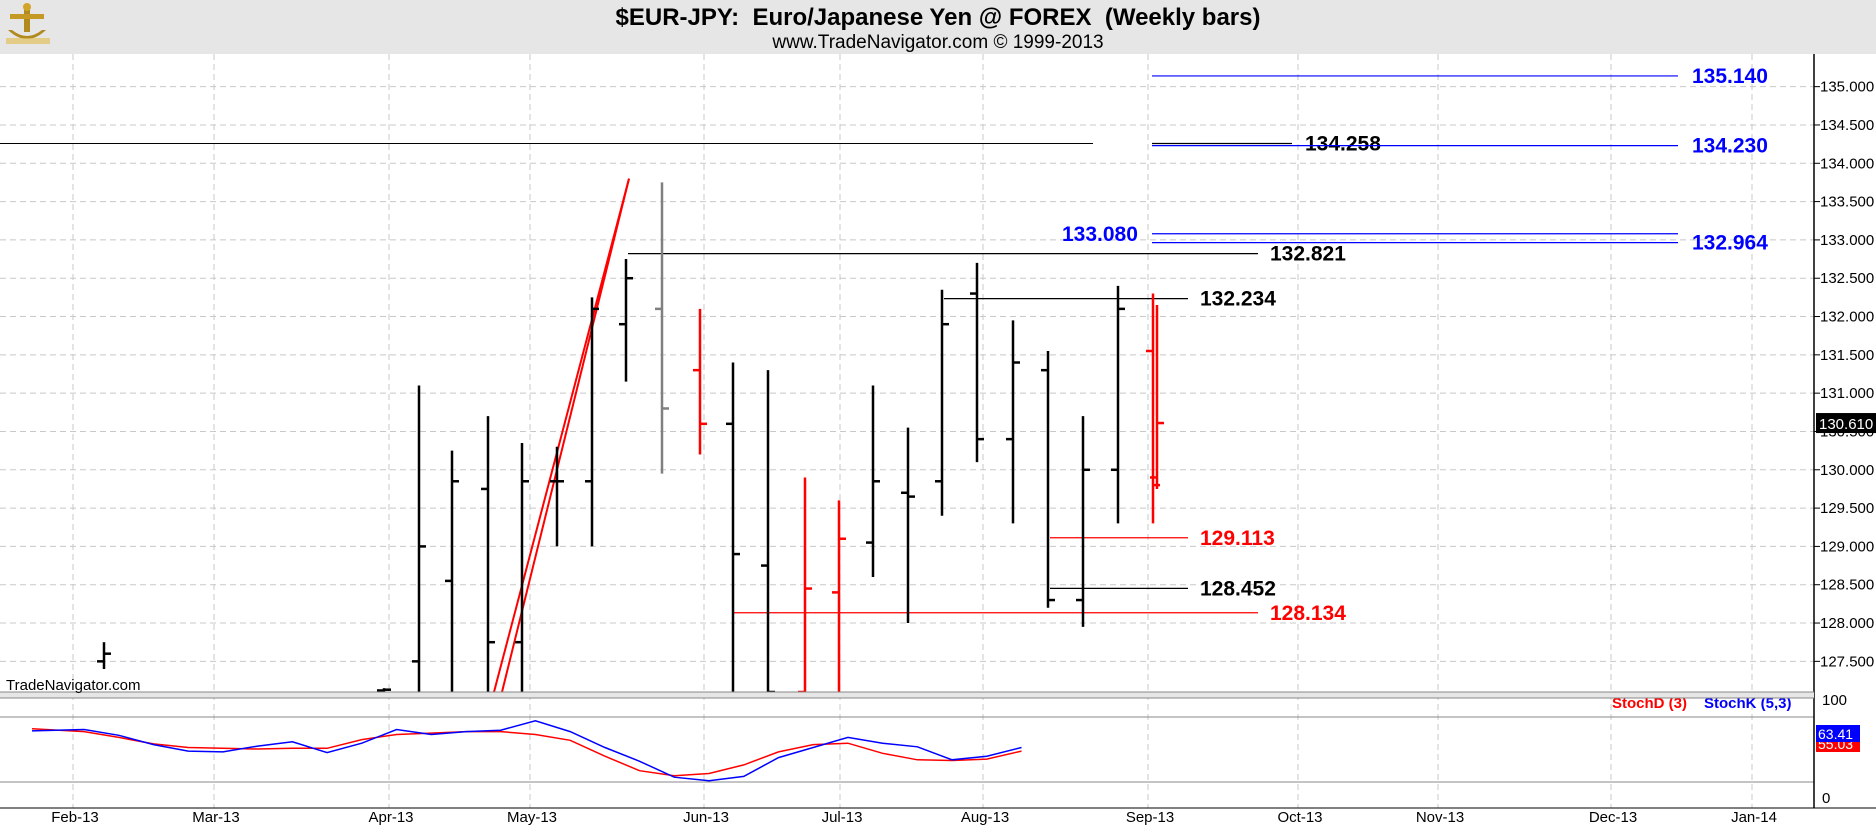  Describe the element at coordinates (1238, 588) in the screenshot. I see `level-label: 128.452` at that location.